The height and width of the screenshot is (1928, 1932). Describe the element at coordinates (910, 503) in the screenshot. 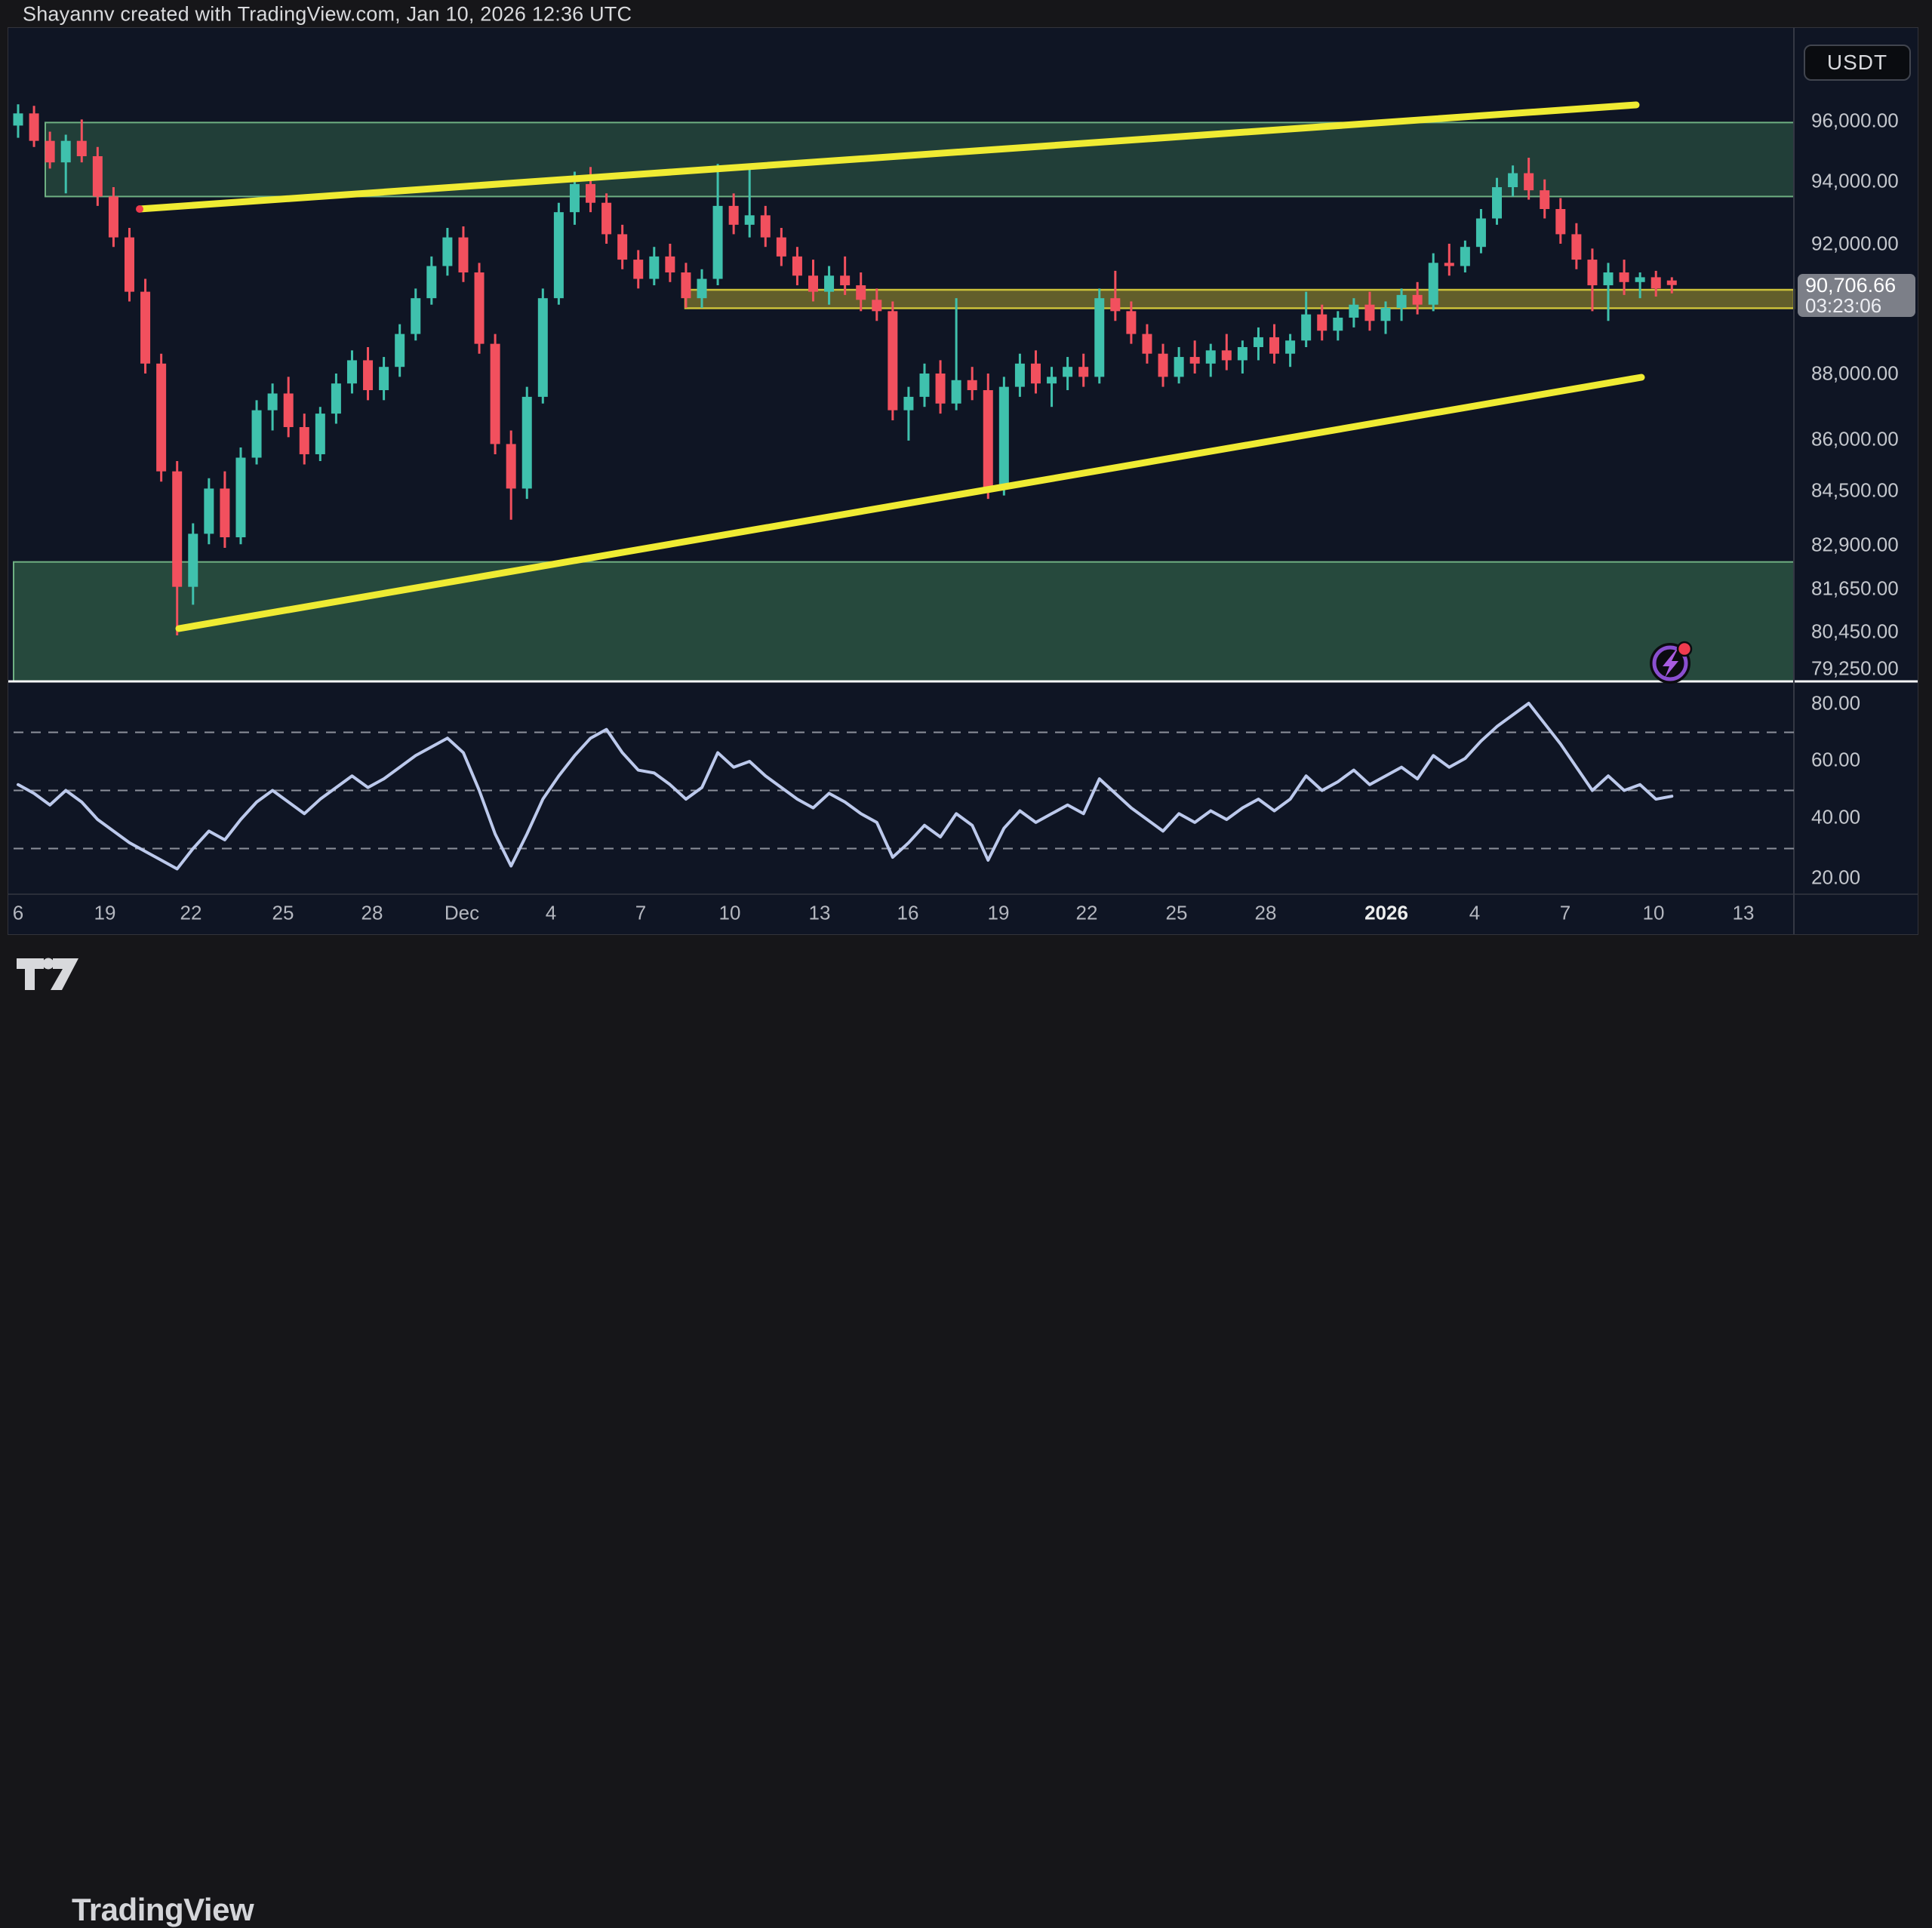

I see `wedge-lower` at that location.